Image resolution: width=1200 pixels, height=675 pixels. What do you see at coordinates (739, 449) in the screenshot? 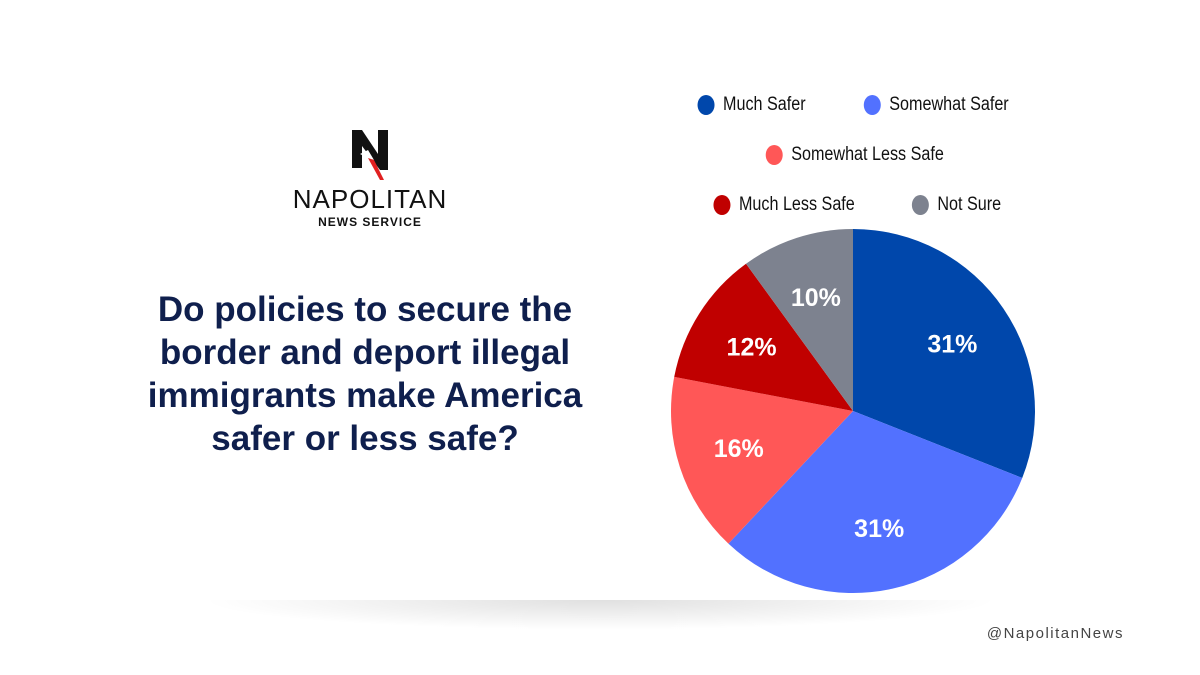
I see `data-label: 16%` at bounding box center [739, 449].